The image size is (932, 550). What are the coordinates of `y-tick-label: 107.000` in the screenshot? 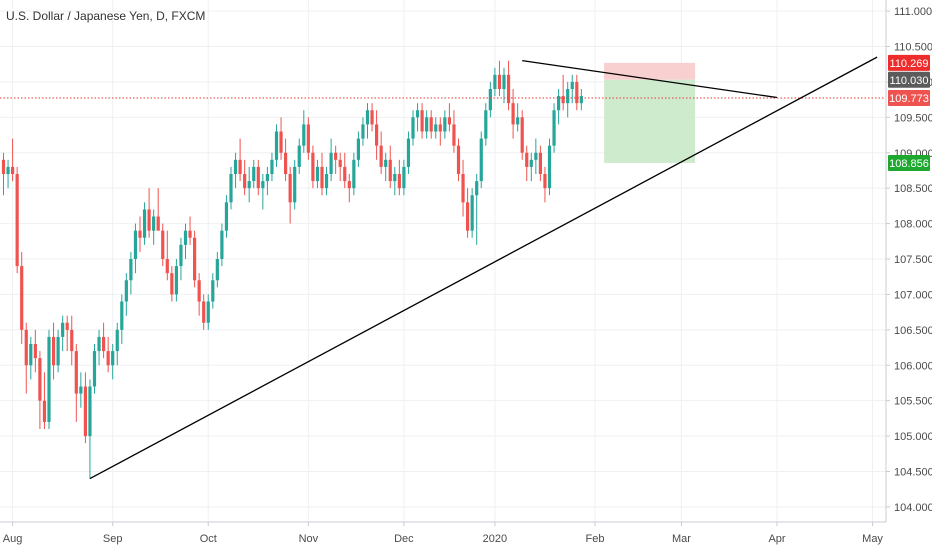 It's located at (913, 295).